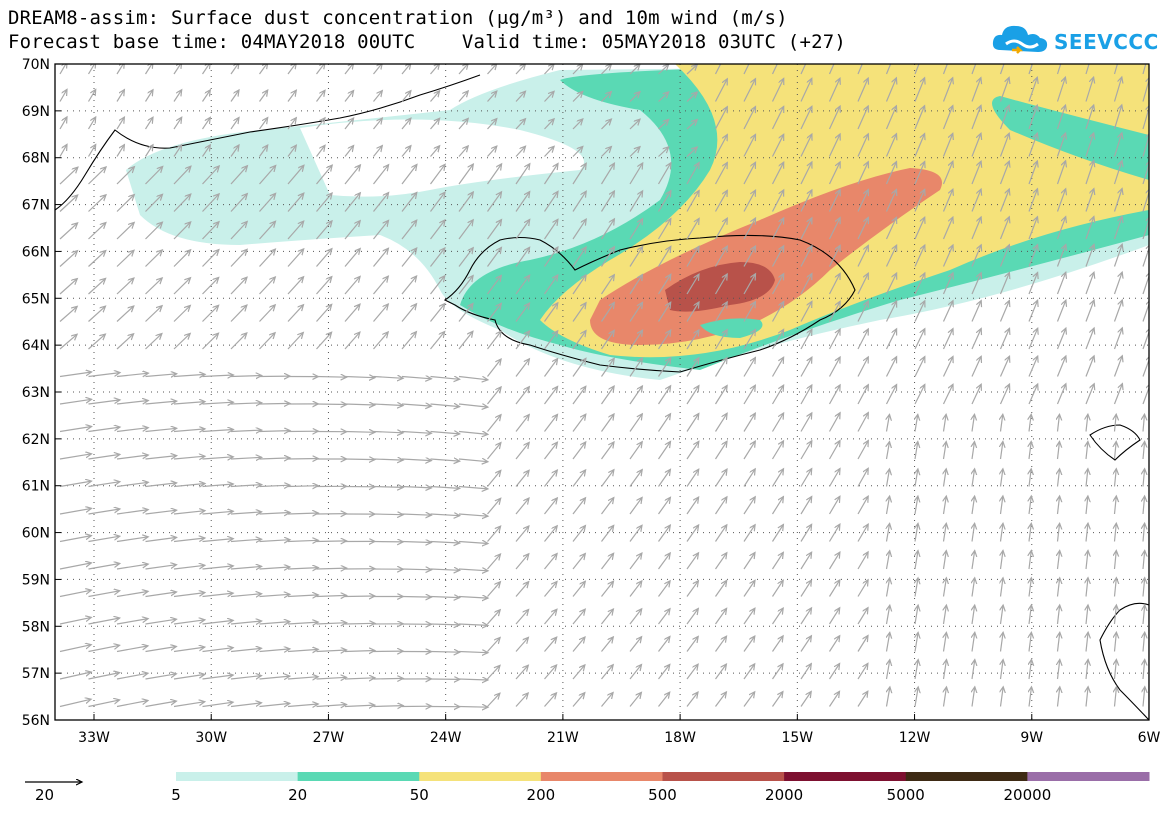 Image resolution: width=1175 pixels, height=815 pixels. Describe the element at coordinates (1149, 738) in the screenshot. I see `lon-label: 6W` at that location.